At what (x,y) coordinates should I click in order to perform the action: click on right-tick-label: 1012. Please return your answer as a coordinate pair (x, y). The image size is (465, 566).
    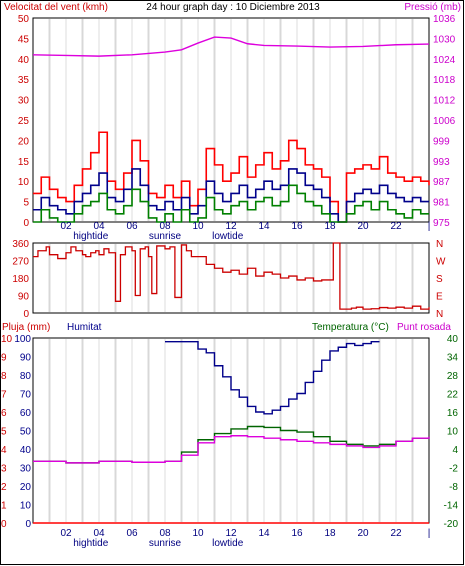
    Looking at the image, I should click on (444, 101).